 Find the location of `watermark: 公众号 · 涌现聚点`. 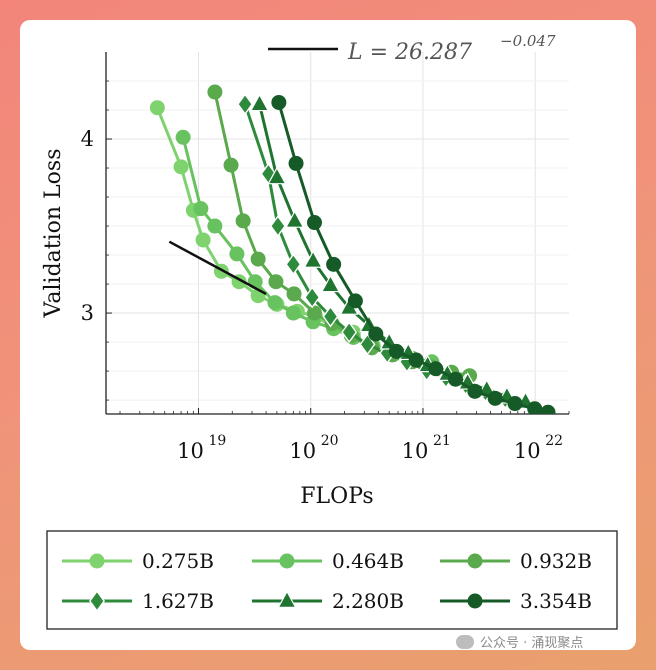

watermark: 公众号 · 涌现聚点 is located at coordinates (519, 641).